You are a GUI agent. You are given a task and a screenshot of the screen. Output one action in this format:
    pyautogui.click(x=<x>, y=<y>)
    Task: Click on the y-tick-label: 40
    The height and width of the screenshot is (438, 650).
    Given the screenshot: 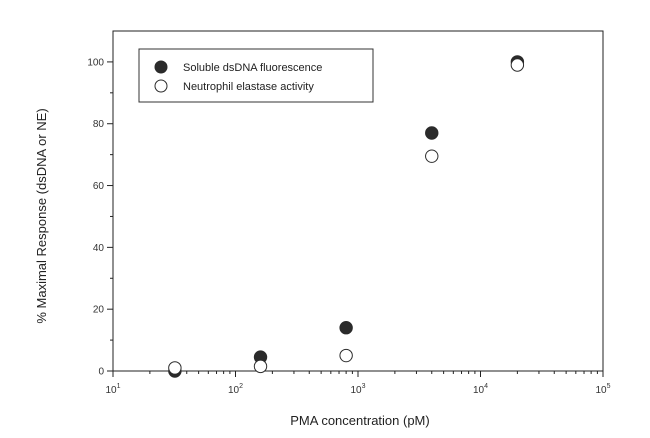 What is the action you would take?
    pyautogui.click(x=99, y=248)
    